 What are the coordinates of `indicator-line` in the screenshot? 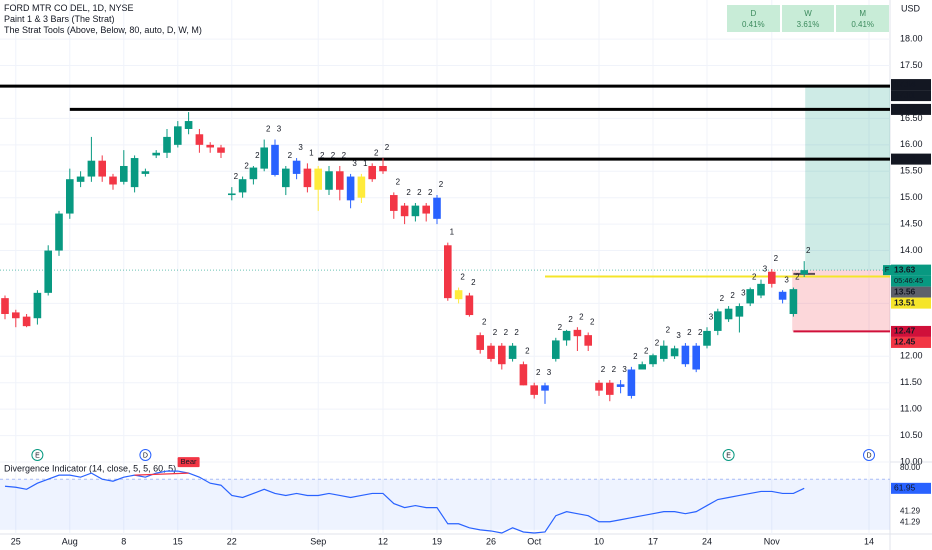 It's located at (404, 502).